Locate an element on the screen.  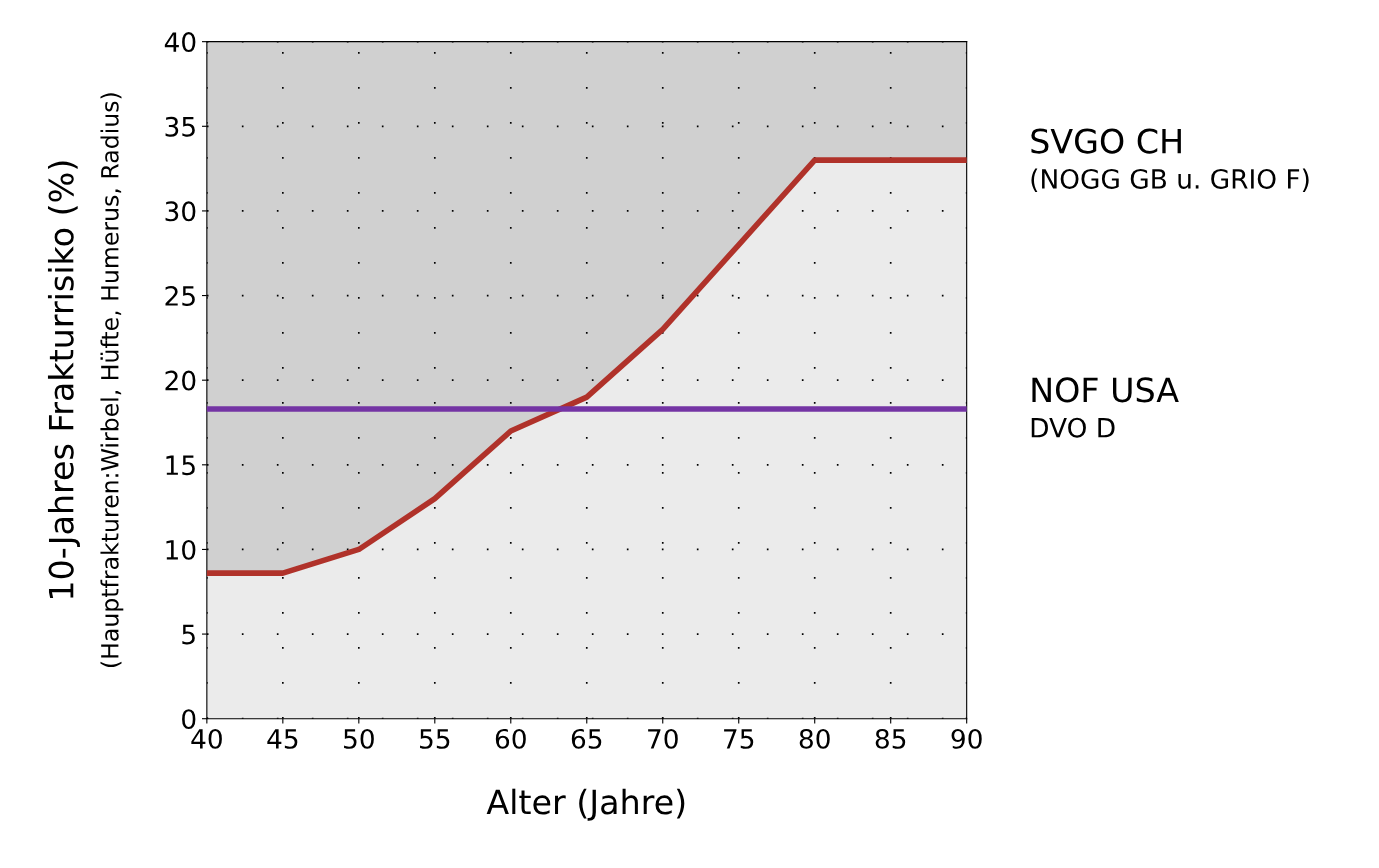
x-tick-label: 85 is located at coordinates (890, 738).